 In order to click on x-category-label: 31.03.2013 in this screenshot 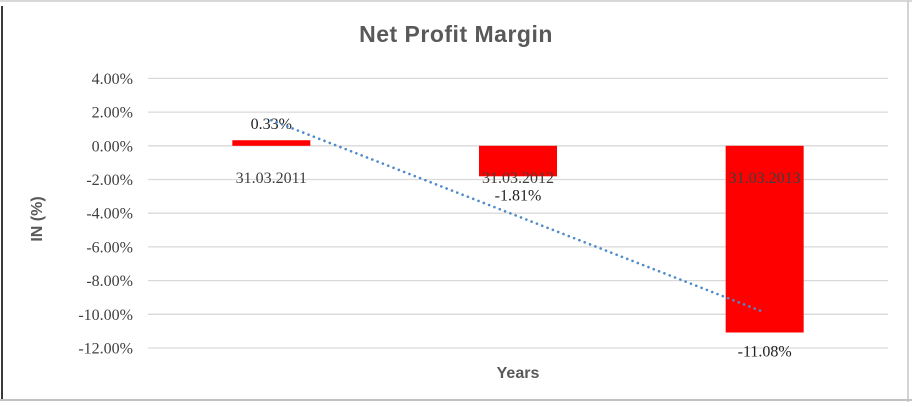, I will do `click(765, 178)`.